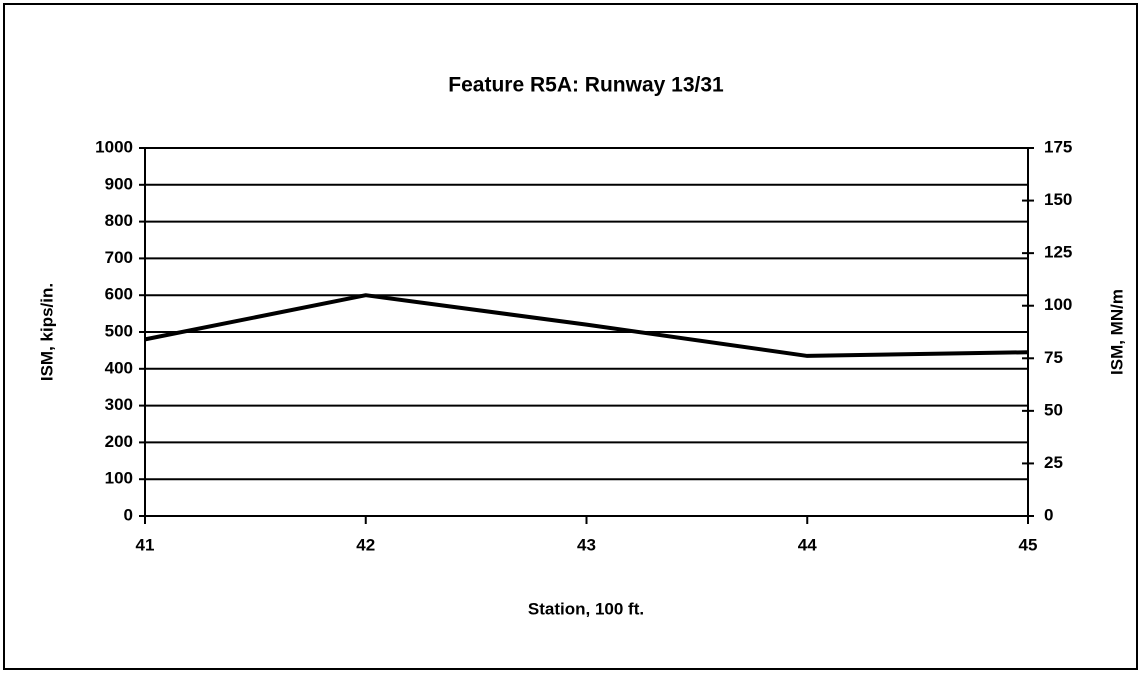  What do you see at coordinates (1058, 304) in the screenshot?
I see `y2-tick-label: 100` at bounding box center [1058, 304].